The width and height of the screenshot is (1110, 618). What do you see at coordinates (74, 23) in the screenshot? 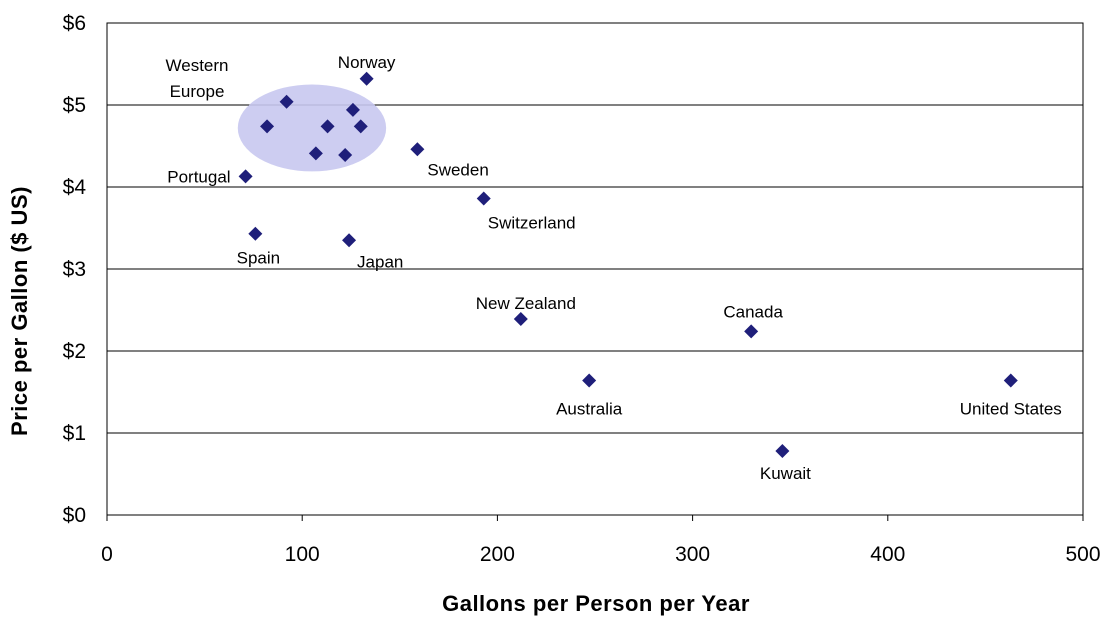
I see `y-tick-label: $6` at bounding box center [74, 23].